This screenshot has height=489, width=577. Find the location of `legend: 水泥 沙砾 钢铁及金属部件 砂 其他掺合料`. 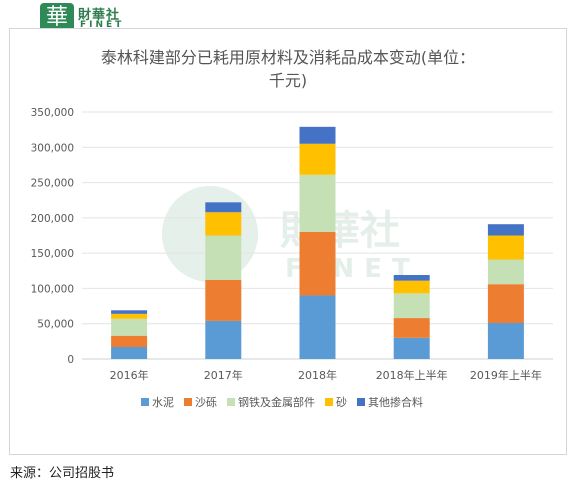

legend: 水泥 沙砾 钢铁及金属部件 砂 其他掺合料 is located at coordinates (282, 402).